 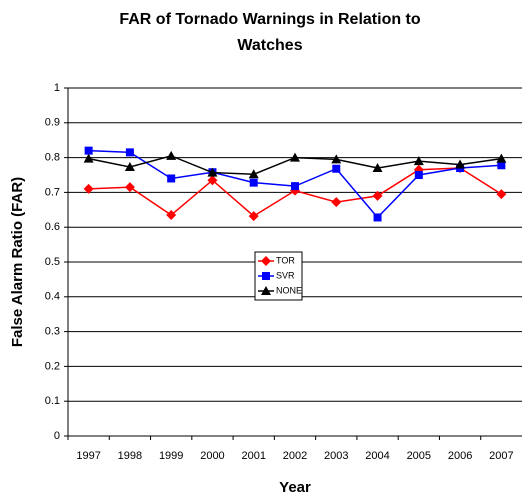 I want to click on legend-label: SVR, so click(x=285, y=275).